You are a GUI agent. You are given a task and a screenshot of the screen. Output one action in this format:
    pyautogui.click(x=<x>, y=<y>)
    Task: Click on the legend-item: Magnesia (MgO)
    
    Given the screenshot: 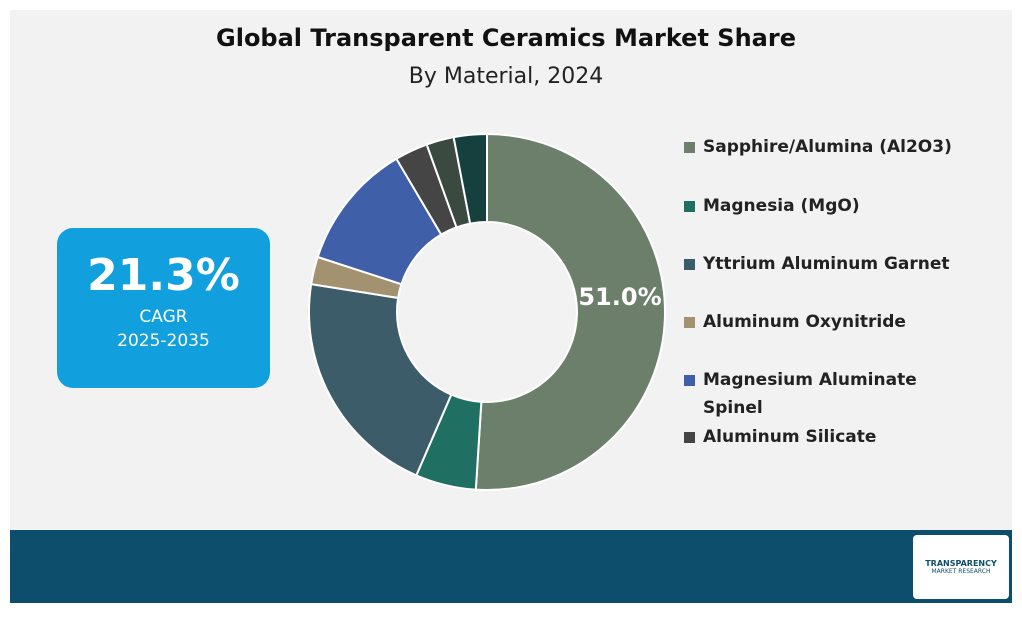 What is the action you would take?
    pyautogui.click(x=829, y=206)
    